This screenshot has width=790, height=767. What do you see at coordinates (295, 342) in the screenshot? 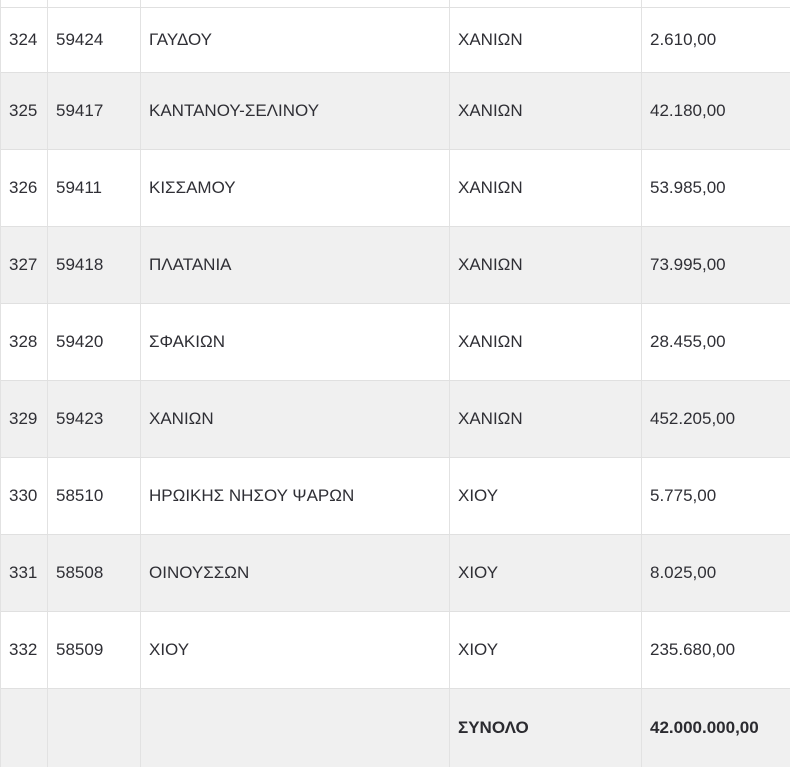
I see `cell-municipality: ΣΦΑΚΙΩΝ` at bounding box center [295, 342].